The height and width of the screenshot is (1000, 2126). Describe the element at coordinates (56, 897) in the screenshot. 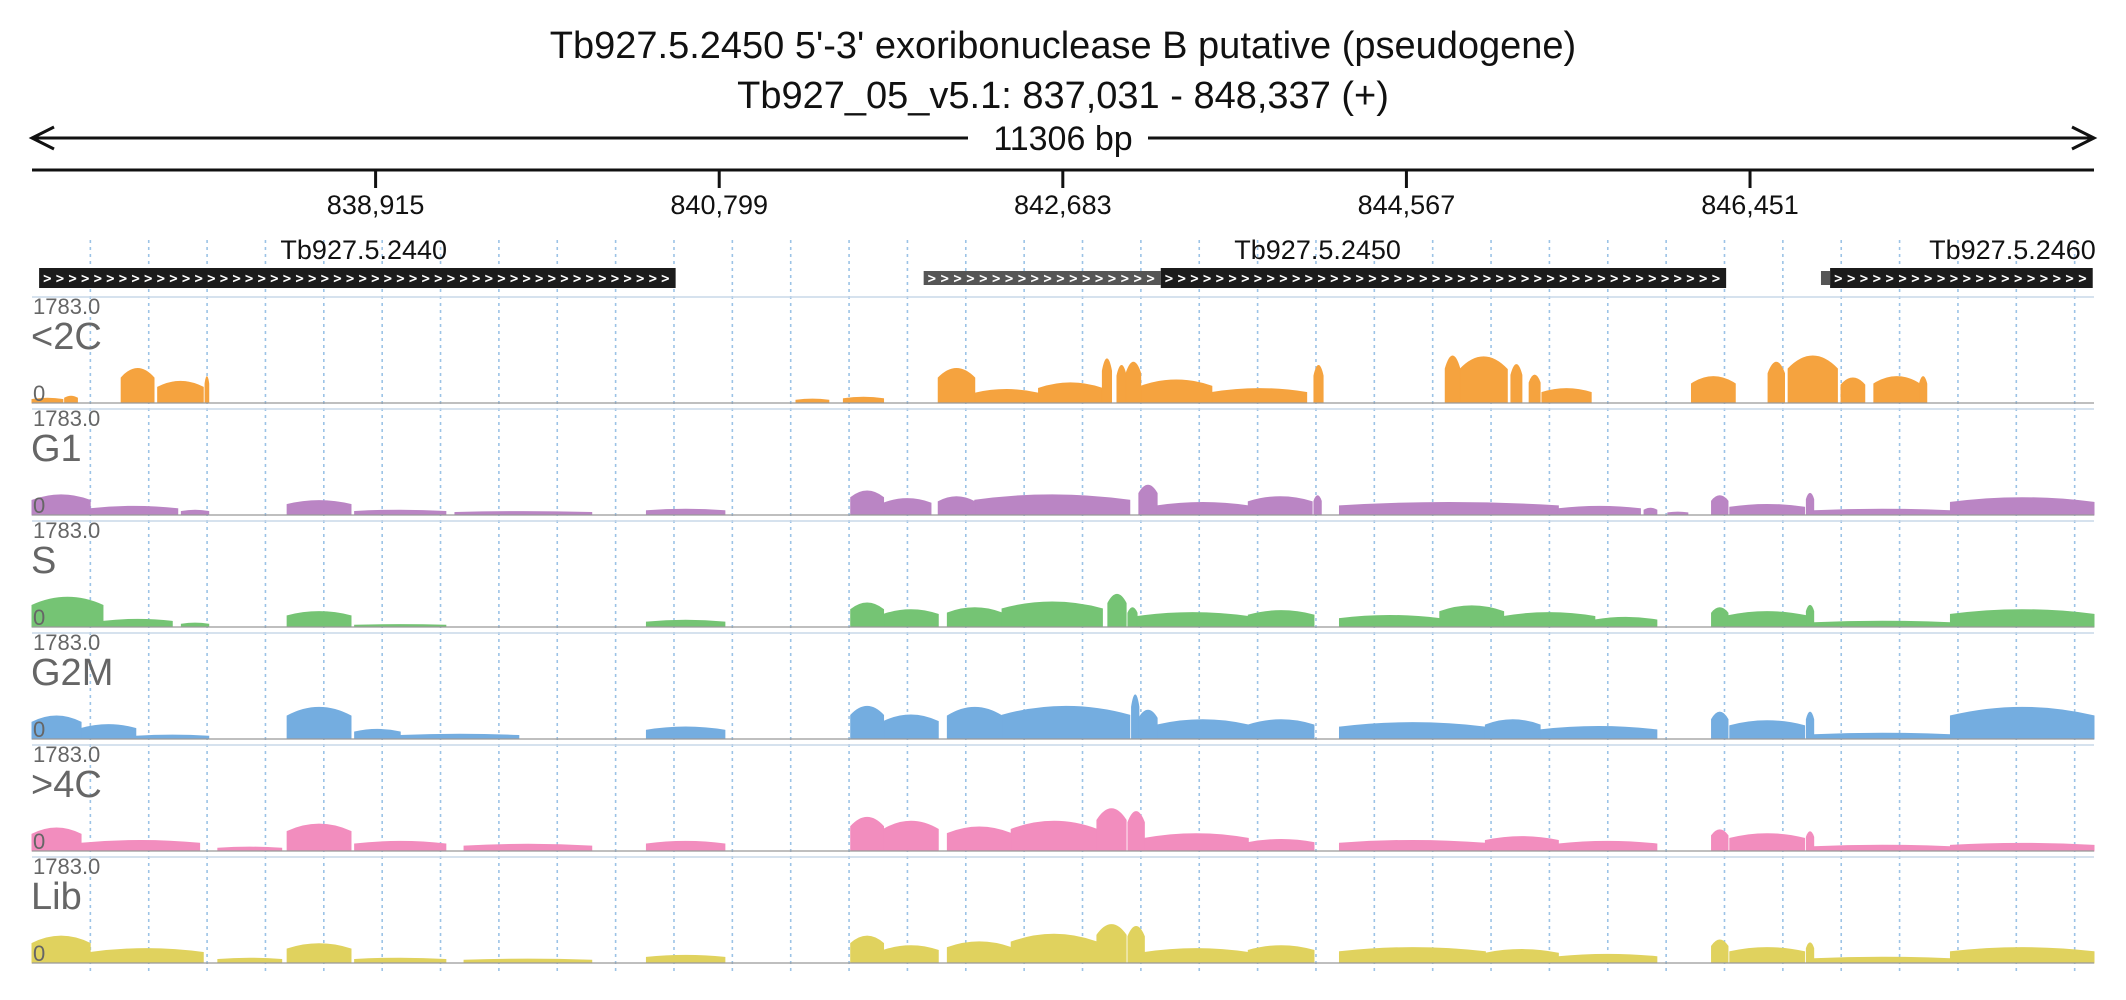

I see `track-name-label: Lib` at that location.